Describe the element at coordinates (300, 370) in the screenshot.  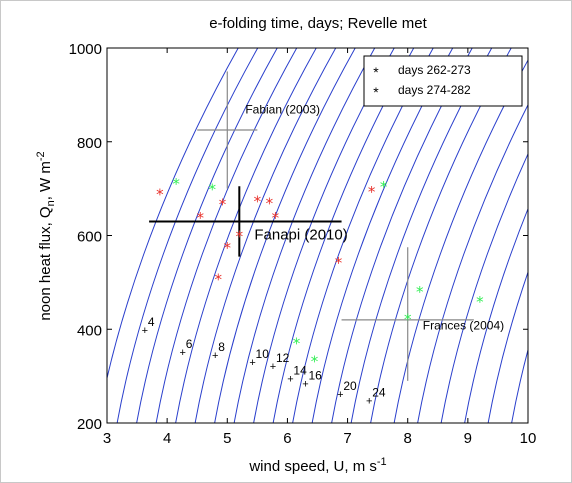
I see `contour-label: 14` at that location.